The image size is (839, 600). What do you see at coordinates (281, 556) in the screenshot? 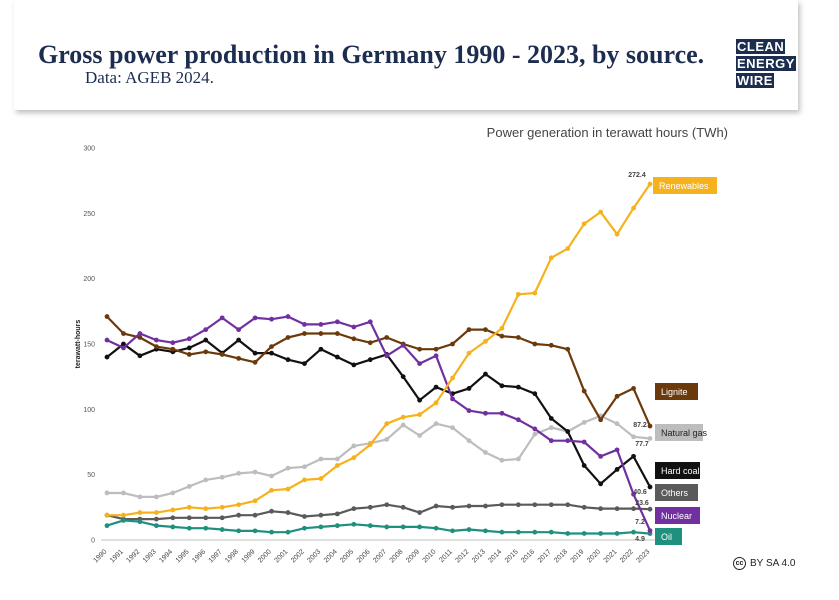
I see `x-tick-label: 2001` at bounding box center [281, 556].